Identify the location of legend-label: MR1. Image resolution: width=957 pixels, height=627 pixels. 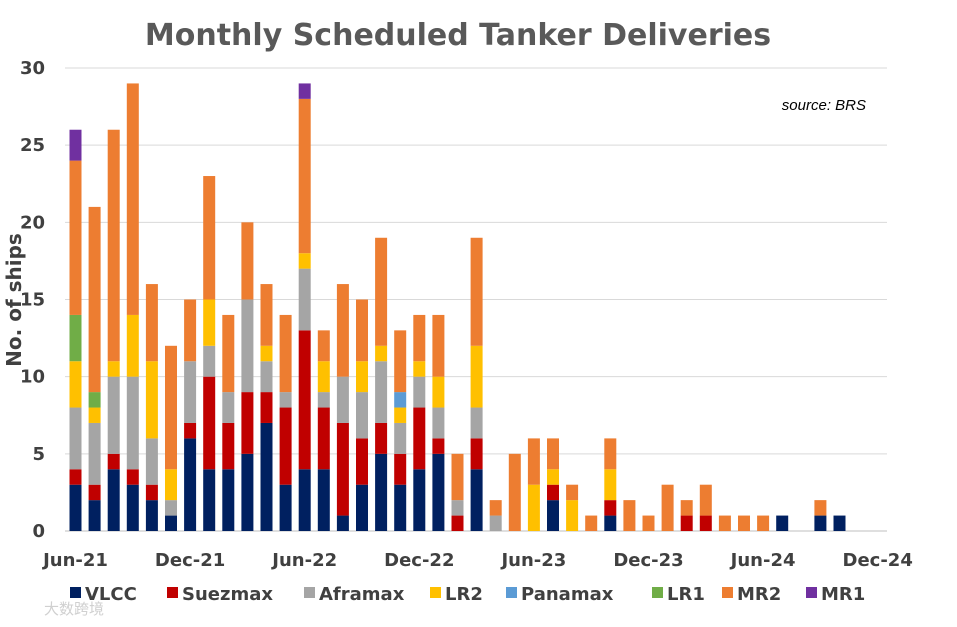
(843, 594).